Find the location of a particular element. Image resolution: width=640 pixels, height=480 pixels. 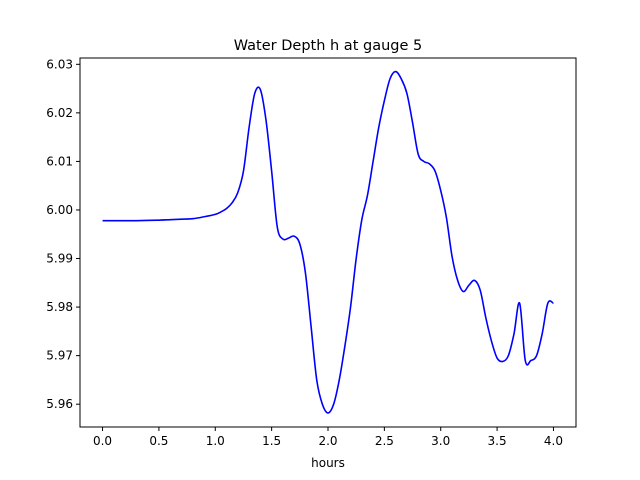

y-tick-label: 5.98 is located at coordinates (59, 307).